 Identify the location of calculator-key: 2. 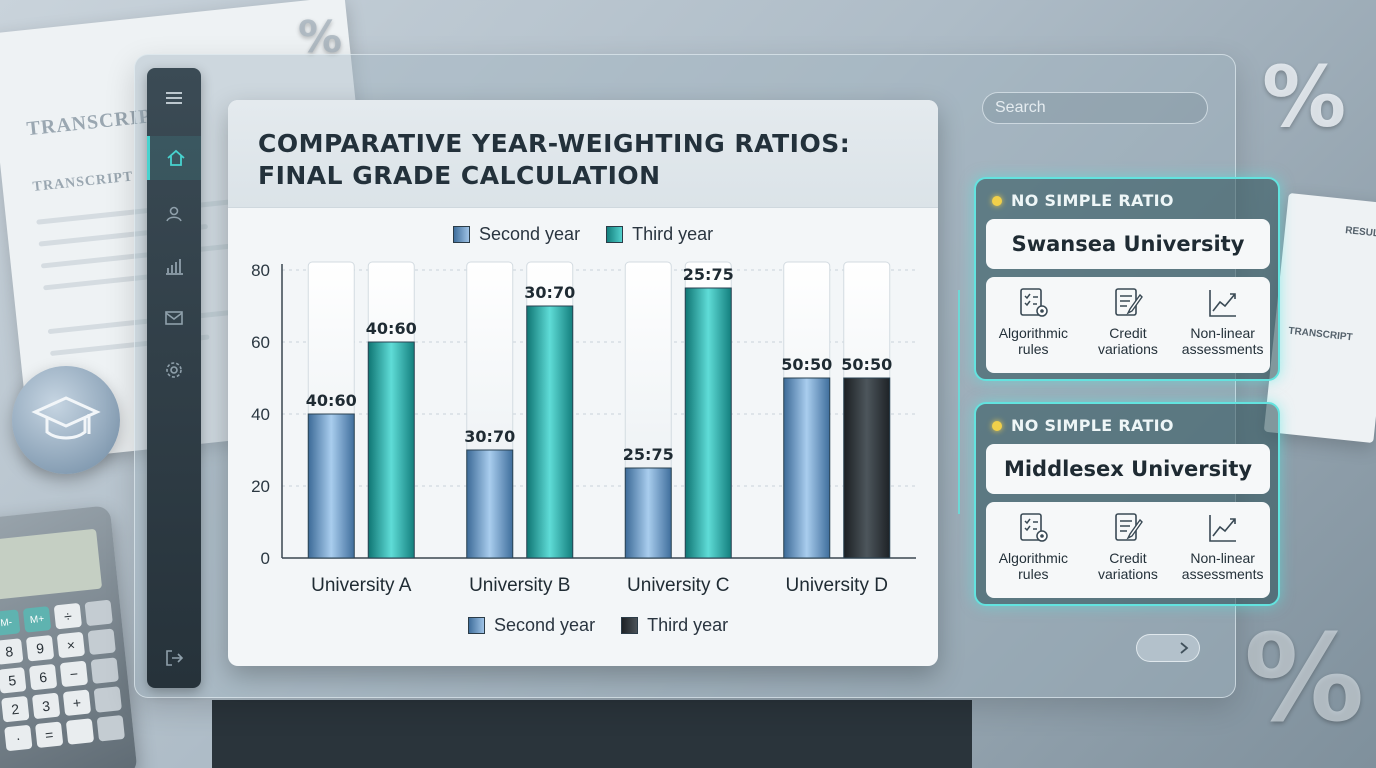
(15, 709).